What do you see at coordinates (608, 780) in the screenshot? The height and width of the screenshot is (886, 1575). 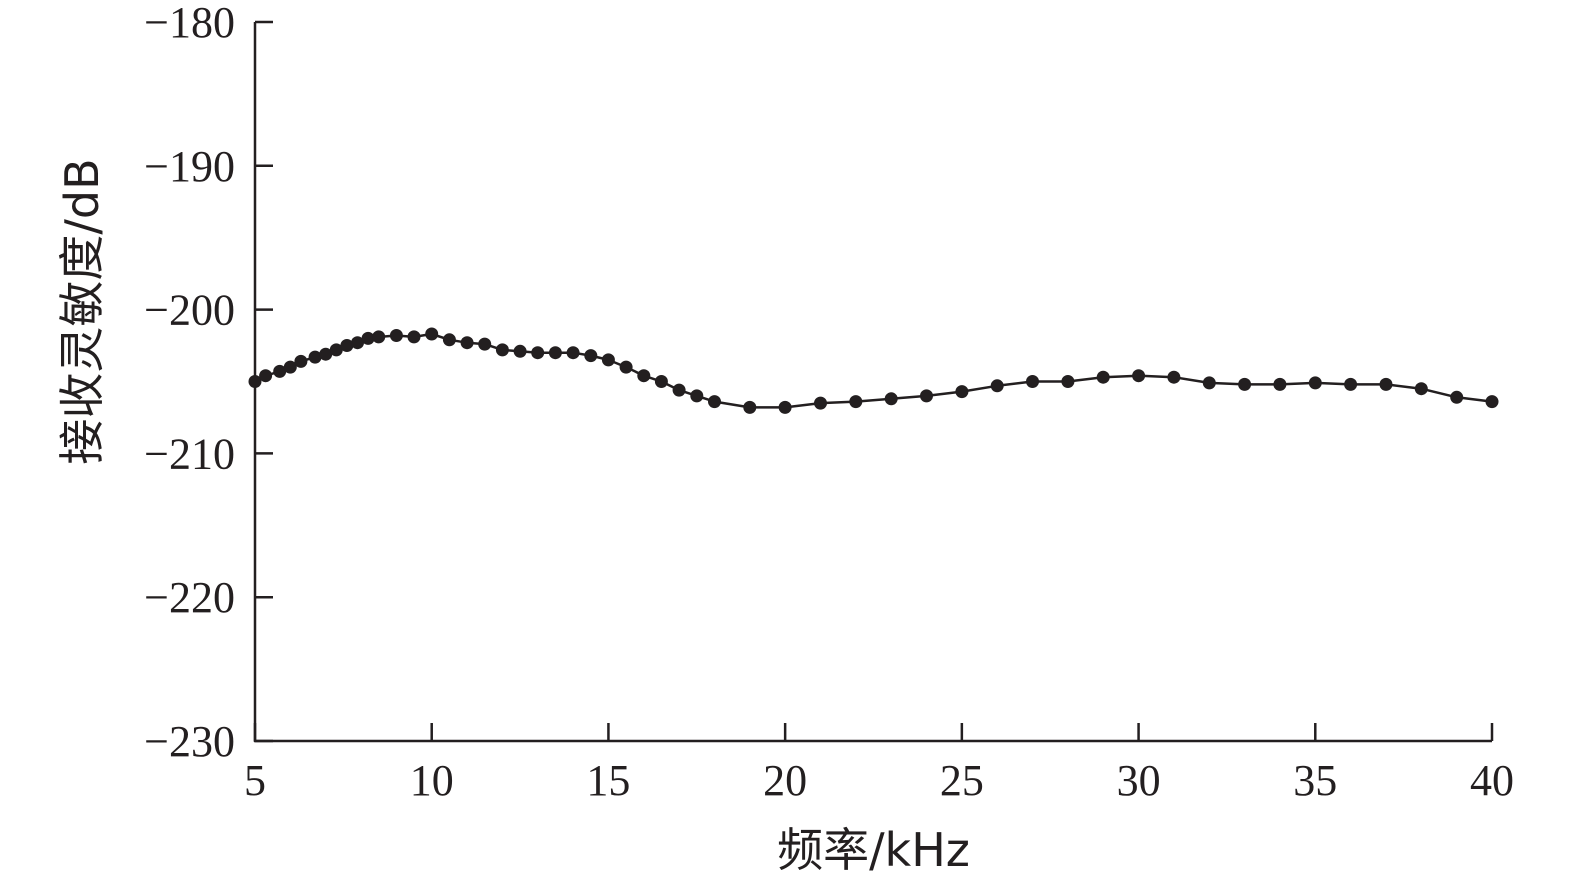 I see `x-tick-label: 15` at bounding box center [608, 780].